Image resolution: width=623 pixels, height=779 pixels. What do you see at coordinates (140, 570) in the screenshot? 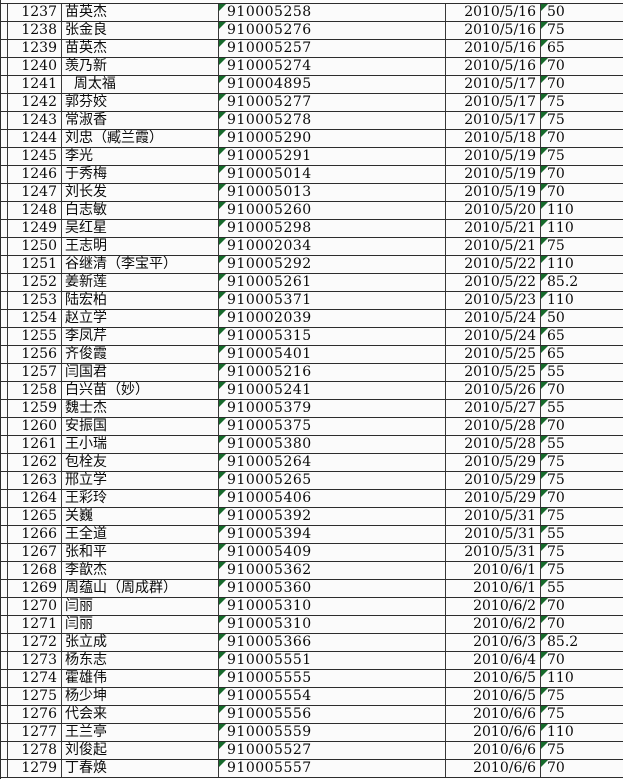
I see `name-cell: 李歆杰` at bounding box center [140, 570].